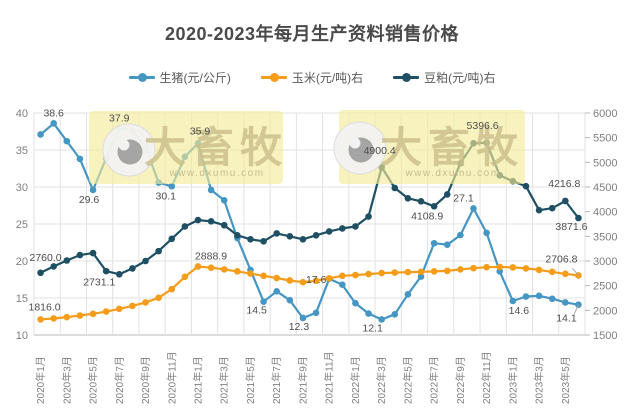 The height and width of the screenshot is (409, 624). Describe the element at coordinates (444, 77) in the screenshot. I see `legend-item-soybean-meal: 豆粕(元/吨)右` at that location.